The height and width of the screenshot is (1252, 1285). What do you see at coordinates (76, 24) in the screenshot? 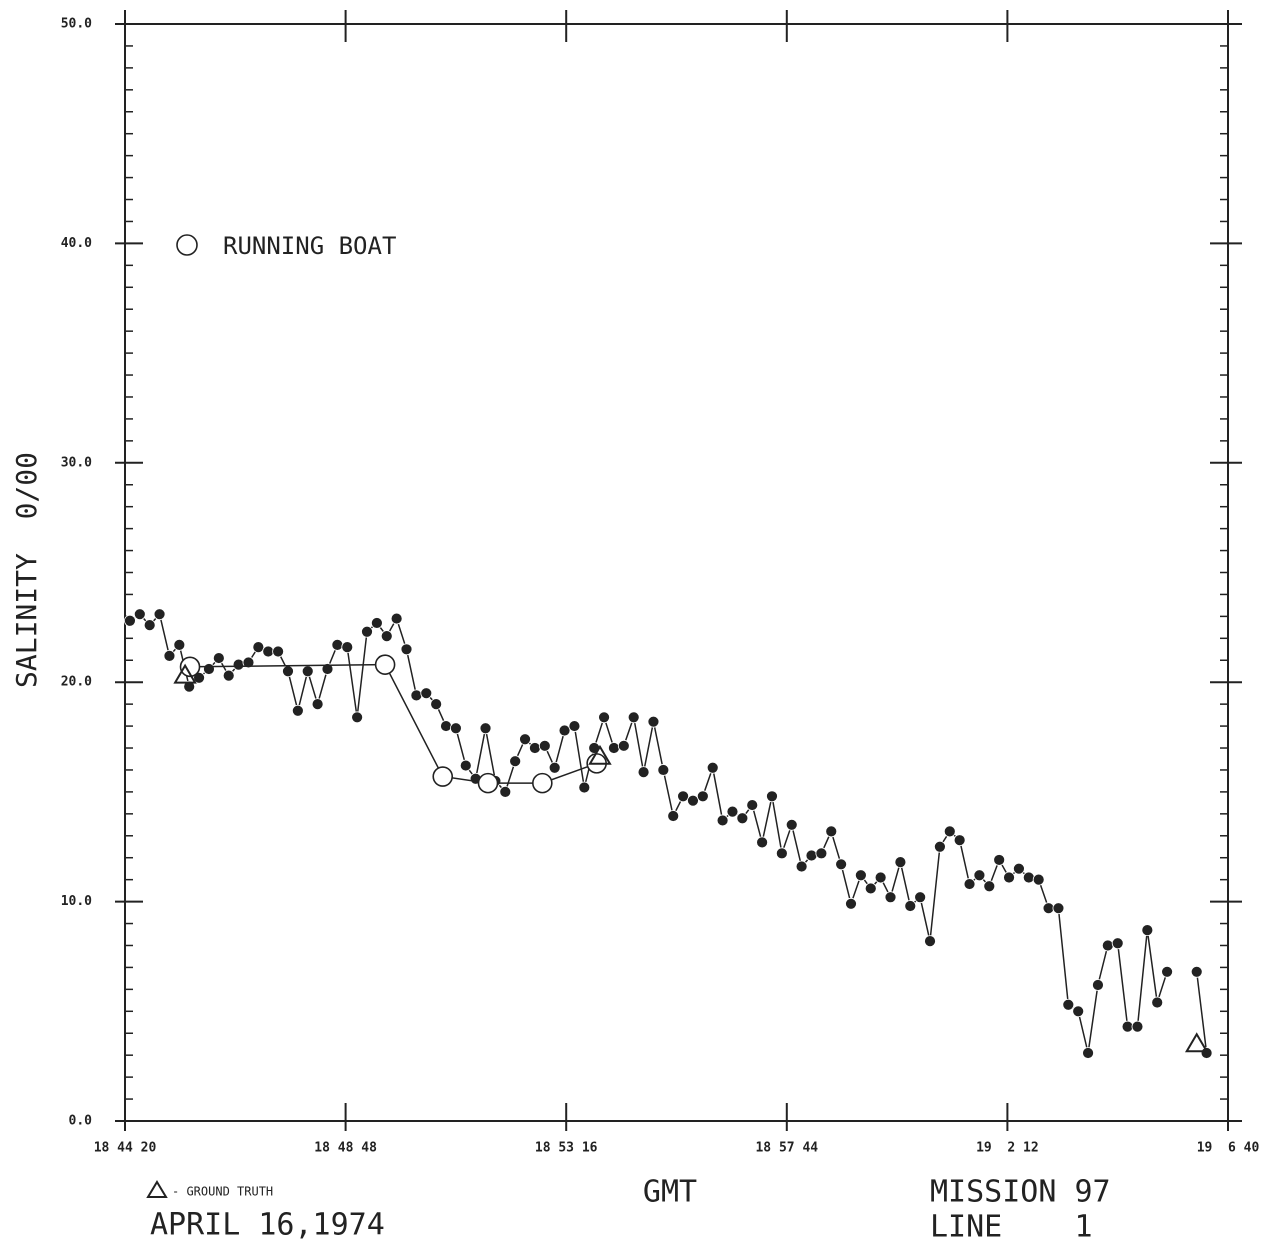
I see `y-tick-label: 50.0` at bounding box center [76, 24].